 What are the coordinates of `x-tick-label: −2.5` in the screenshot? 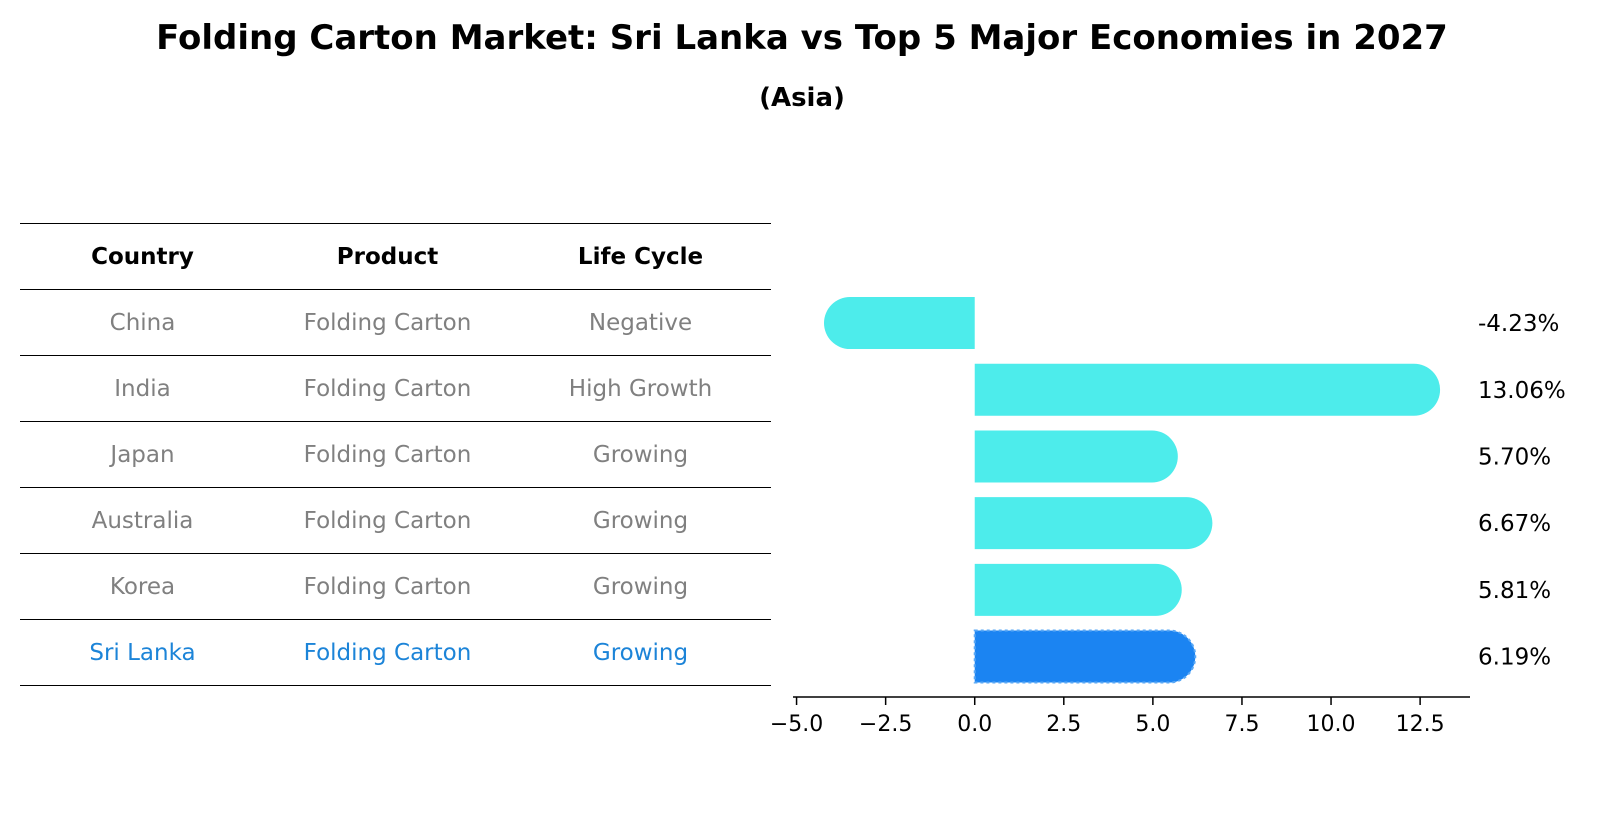 It's located at (885, 724).